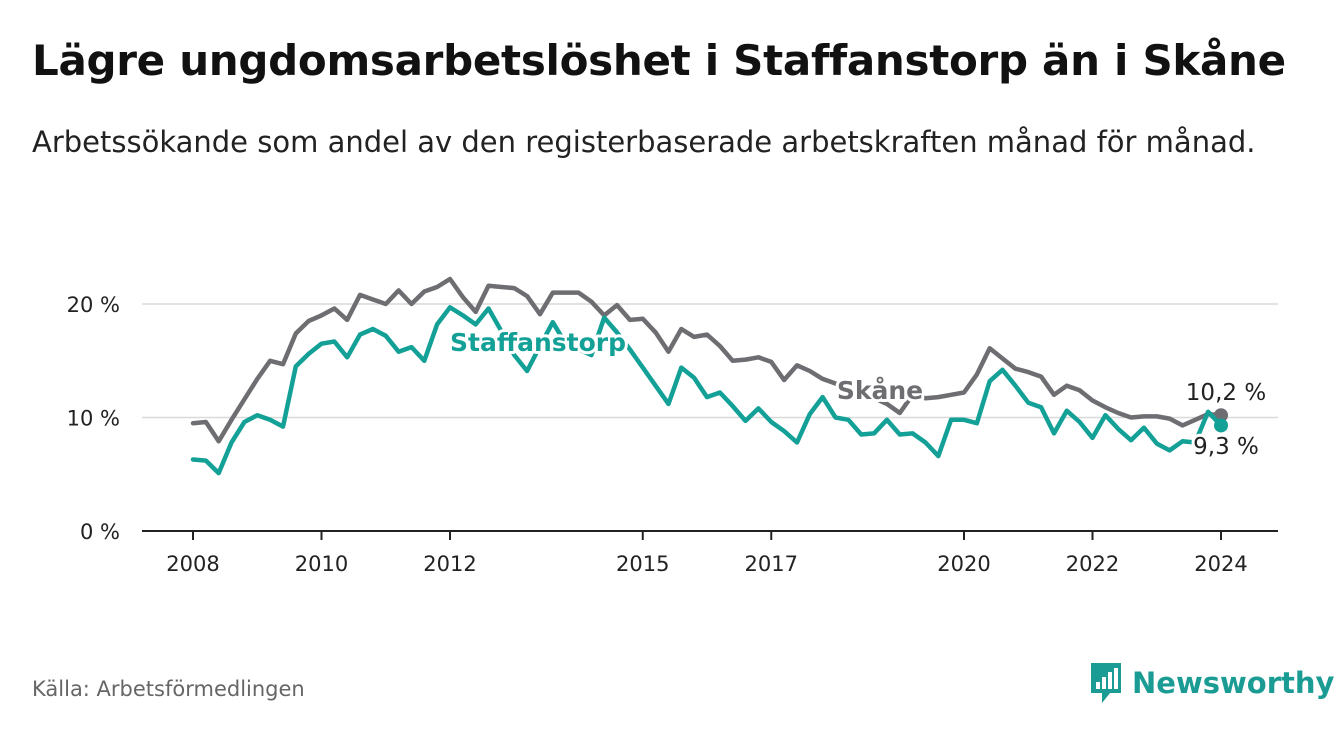  I want to click on series-label-staffanstorp: Staffanstorp, so click(538, 342).